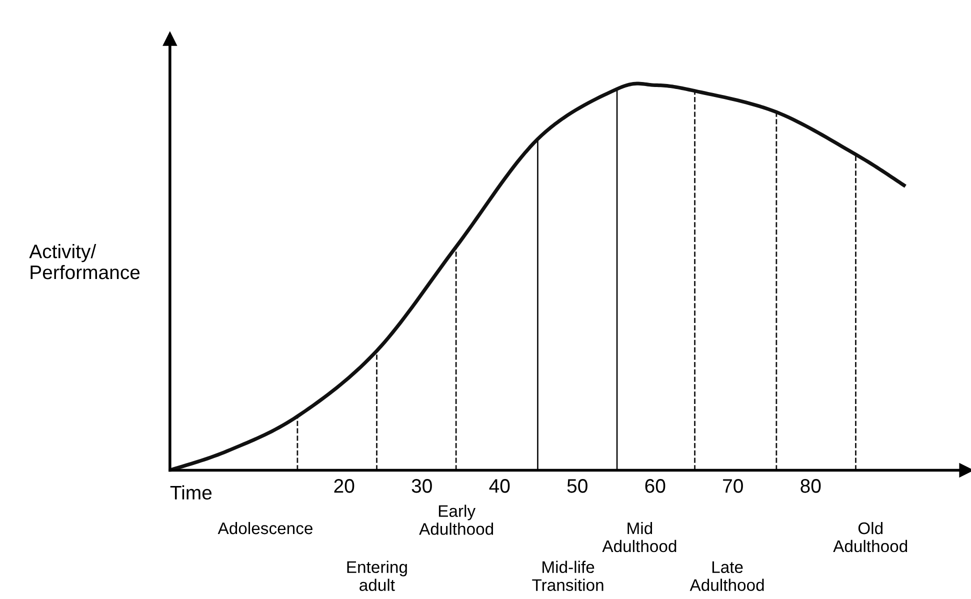  What do you see at coordinates (499, 486) in the screenshot?
I see `x-tick-label: 40` at bounding box center [499, 486].